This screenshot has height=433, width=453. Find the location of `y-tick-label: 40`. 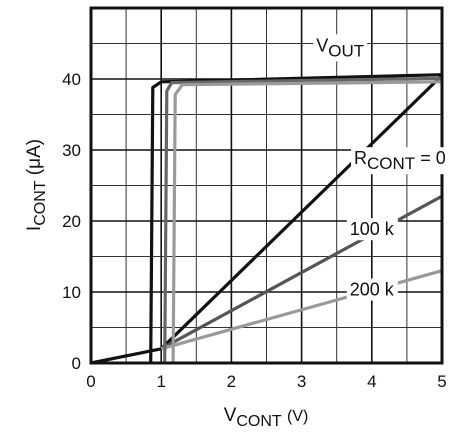

y-tick-label: 40 is located at coordinates (71, 79).